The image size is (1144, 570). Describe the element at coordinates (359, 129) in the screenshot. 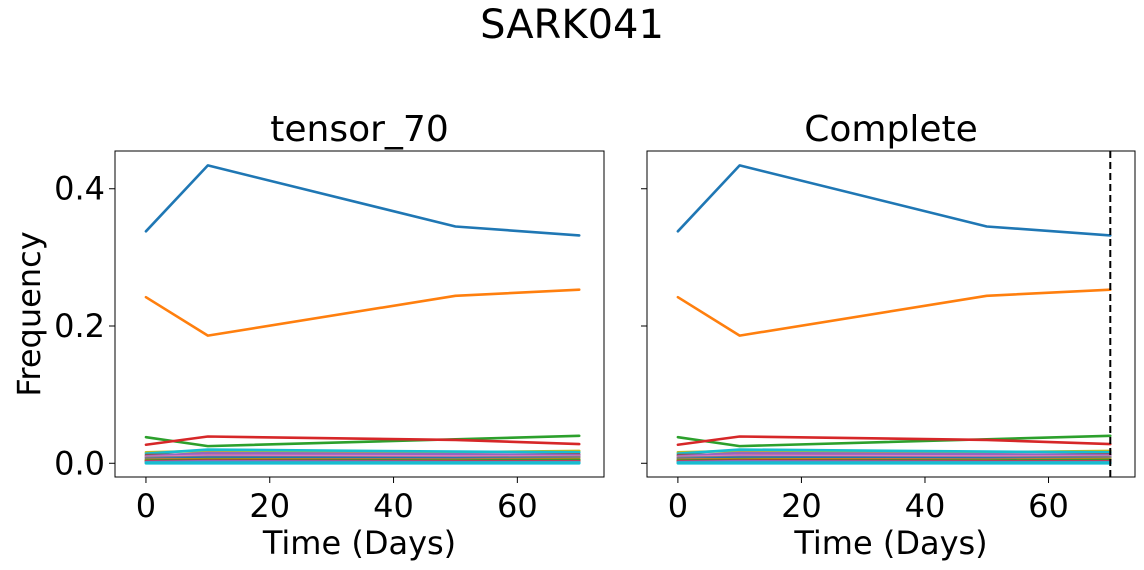

I see `subplot-title: tensor_70` at that location.